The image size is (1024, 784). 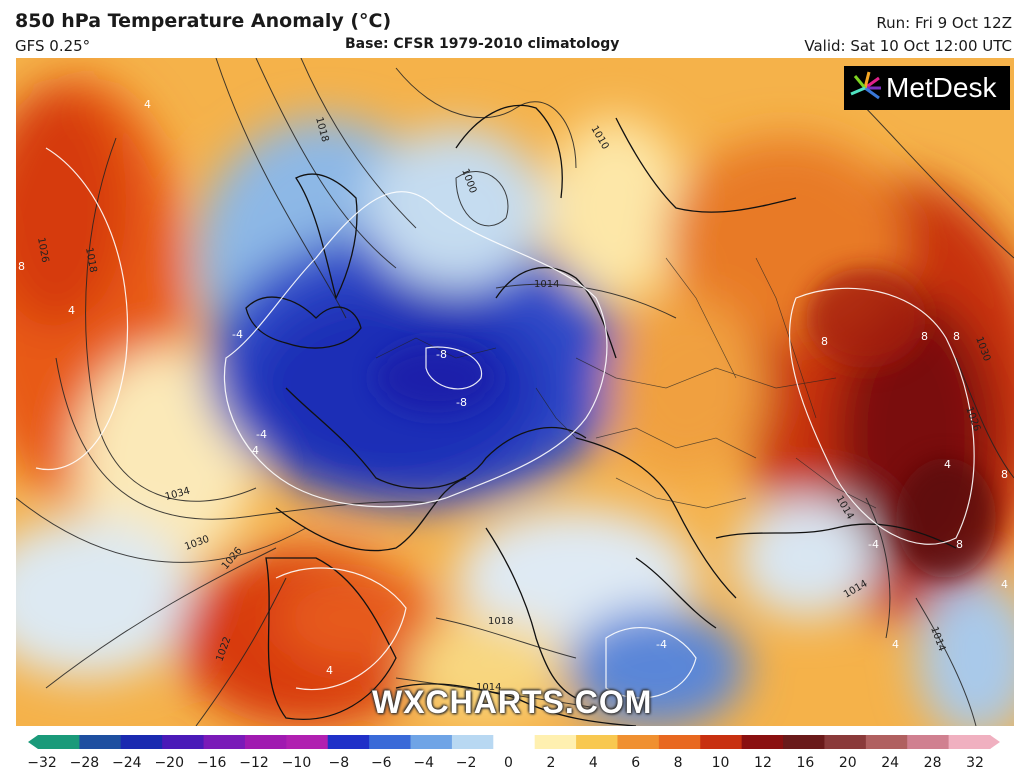 I want to click on colorbar-tick-label: 20, so click(x=847, y=763).